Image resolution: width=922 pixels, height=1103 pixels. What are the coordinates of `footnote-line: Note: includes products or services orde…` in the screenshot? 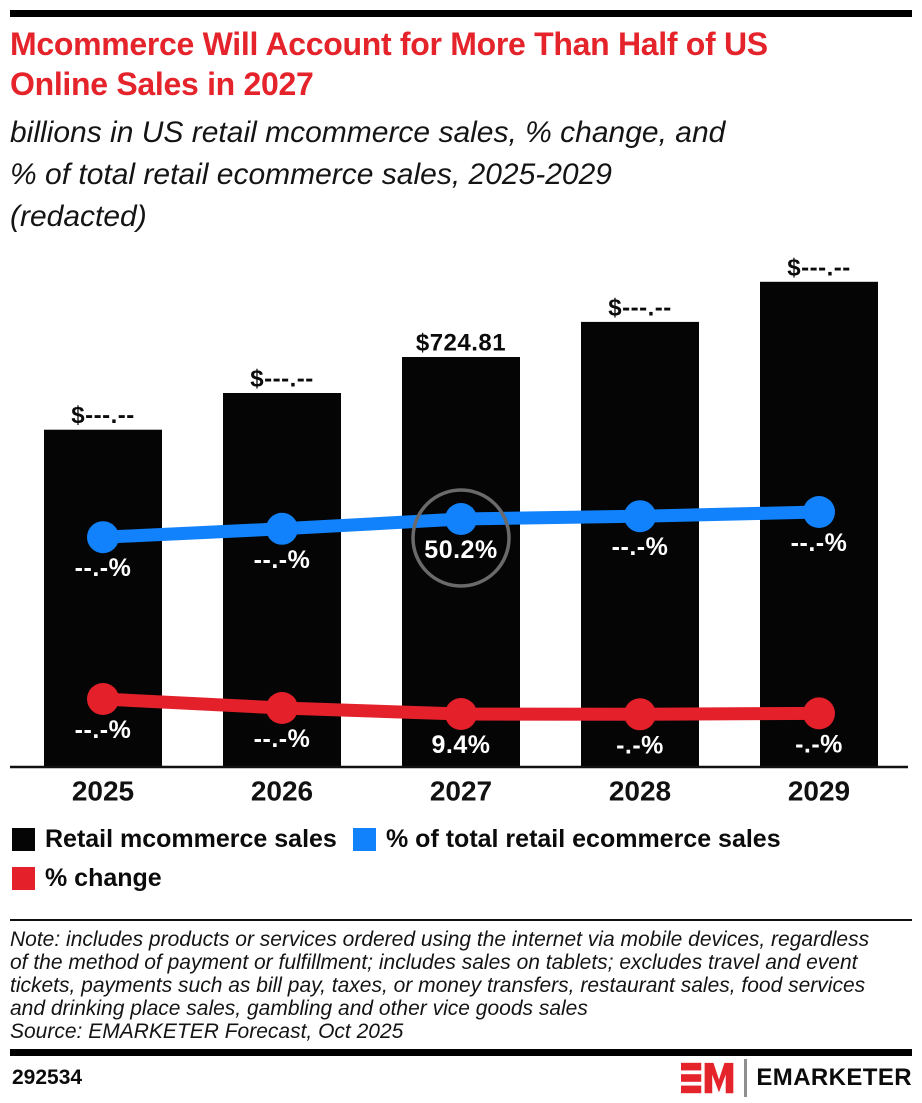 It's located at (440, 939).